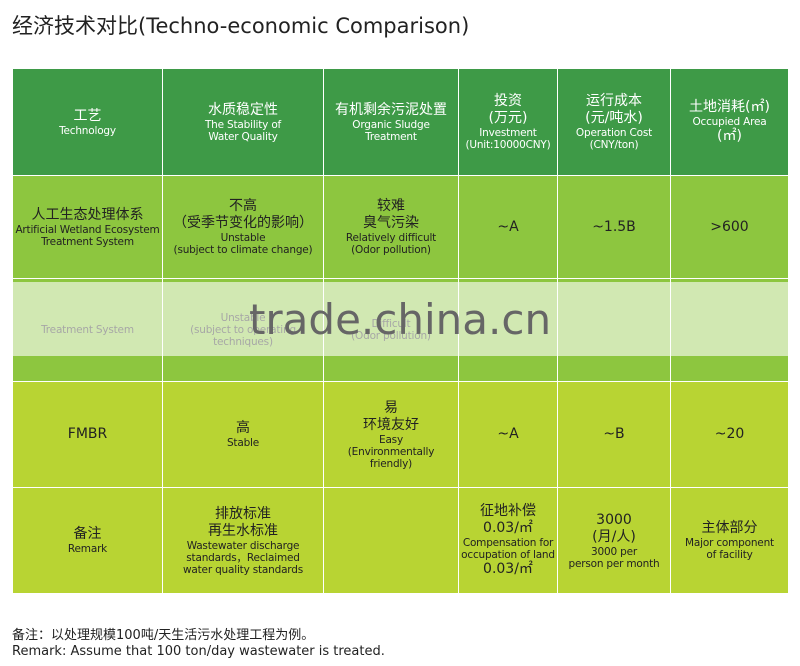 This screenshot has height=666, width=800. Describe the element at coordinates (87, 229) in the screenshot. I see `cell-line: Artificial Wetland Ecosystem` at that location.